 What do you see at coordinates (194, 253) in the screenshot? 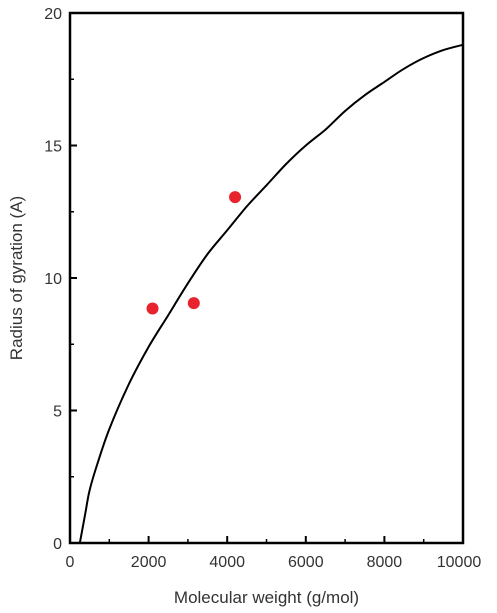
I see `data-points` at bounding box center [194, 253].